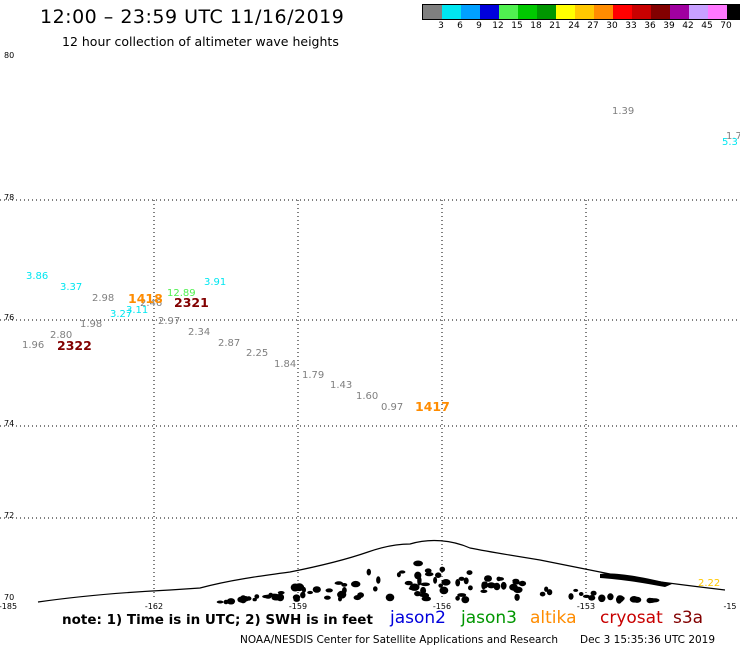 Image resolution: width=740 pixels, height=650 pixels. What do you see at coordinates (517, 26) in the screenshot?
I see `legend-label: 15` at bounding box center [517, 26].